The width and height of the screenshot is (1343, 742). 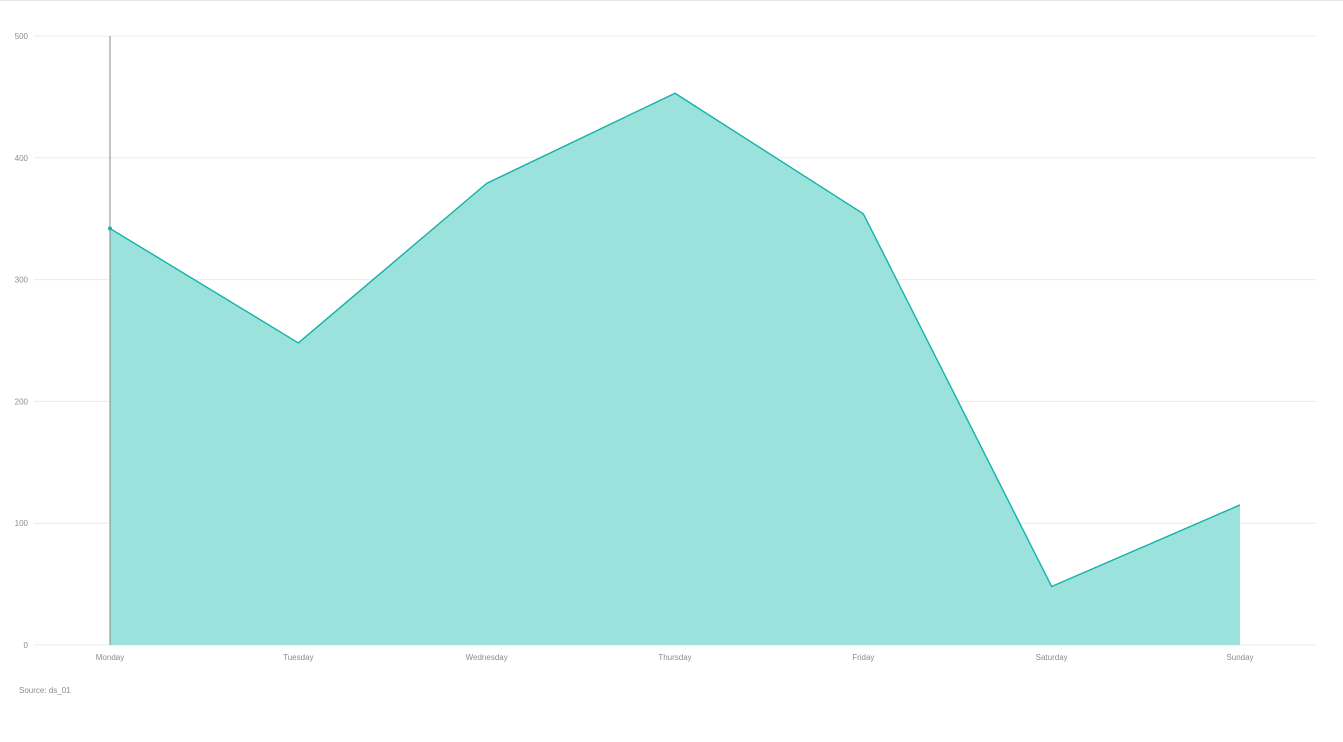 What do you see at coordinates (487, 657) in the screenshot?
I see `x-tick-label-wednesday: Wednesday` at bounding box center [487, 657].